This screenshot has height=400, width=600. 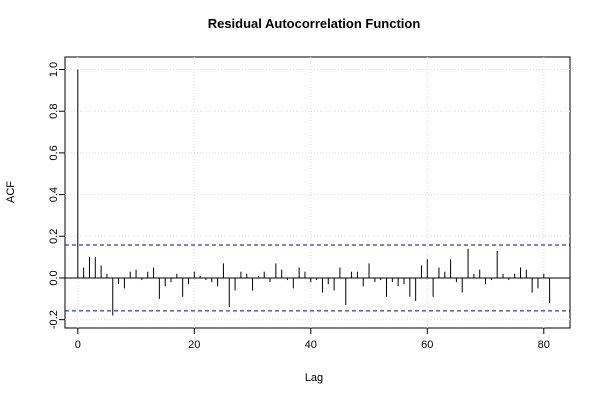 What do you see at coordinates (54, 194) in the screenshot?
I see `y-tick-label: 0.4` at bounding box center [54, 194].